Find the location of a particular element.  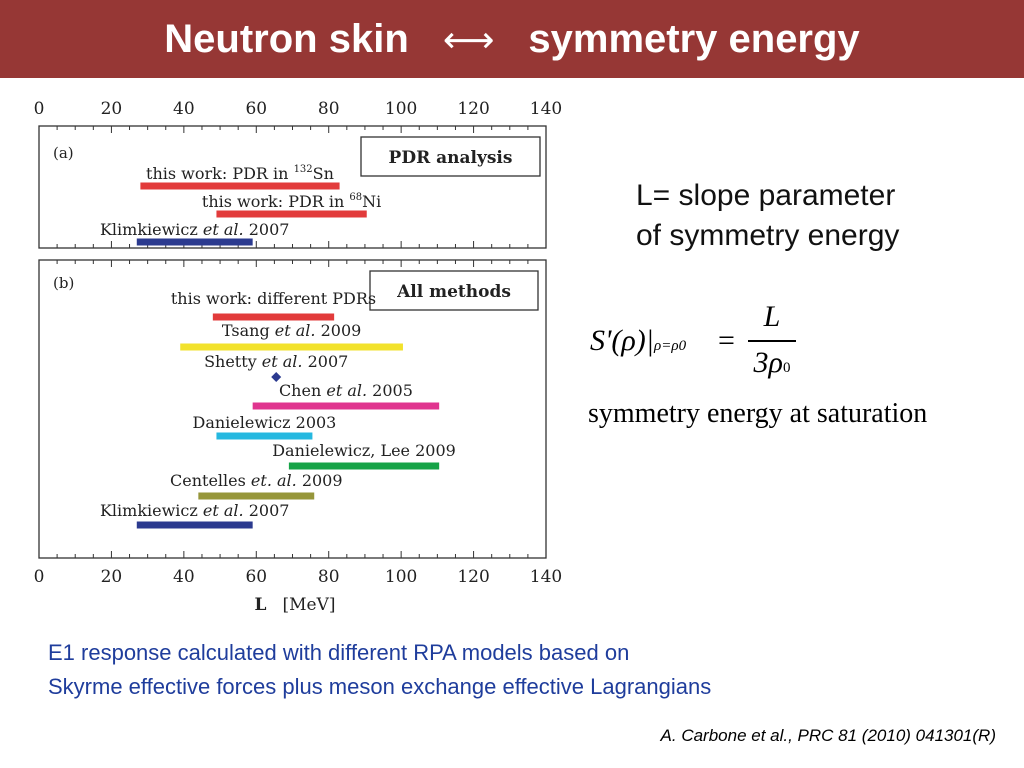

entry-label: this work: PDR in 68Ni is located at coordinates (291, 201).